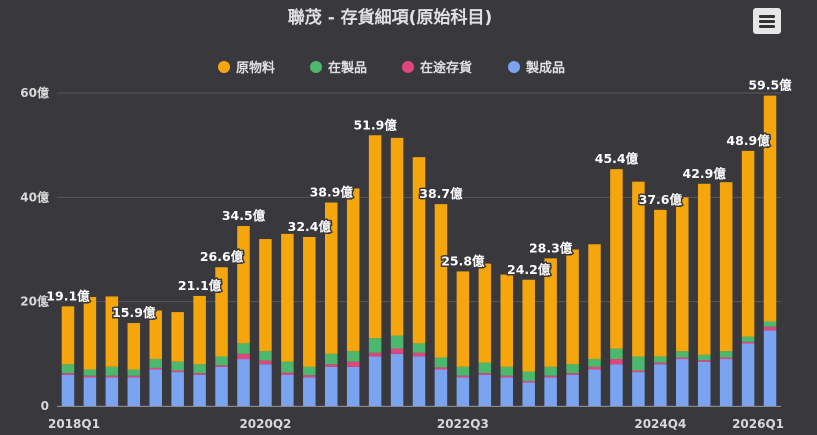 This screenshot has height=435, width=817. Describe the element at coordinates (416, 418) in the screenshot. I see `x-axis: 2018Q1 2020Q2 2022Q3 2024Q4 2026Q1` at that location.